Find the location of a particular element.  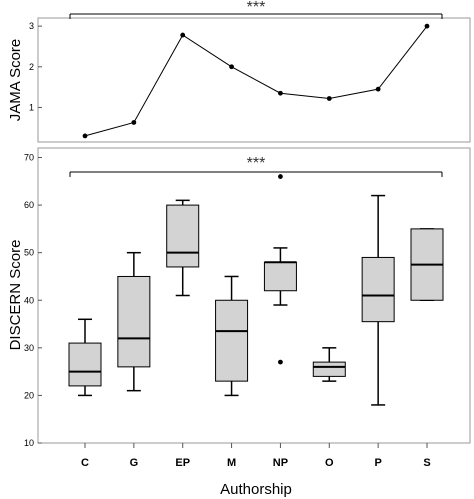

jama-significance-label: *** is located at coordinates (256, 8).